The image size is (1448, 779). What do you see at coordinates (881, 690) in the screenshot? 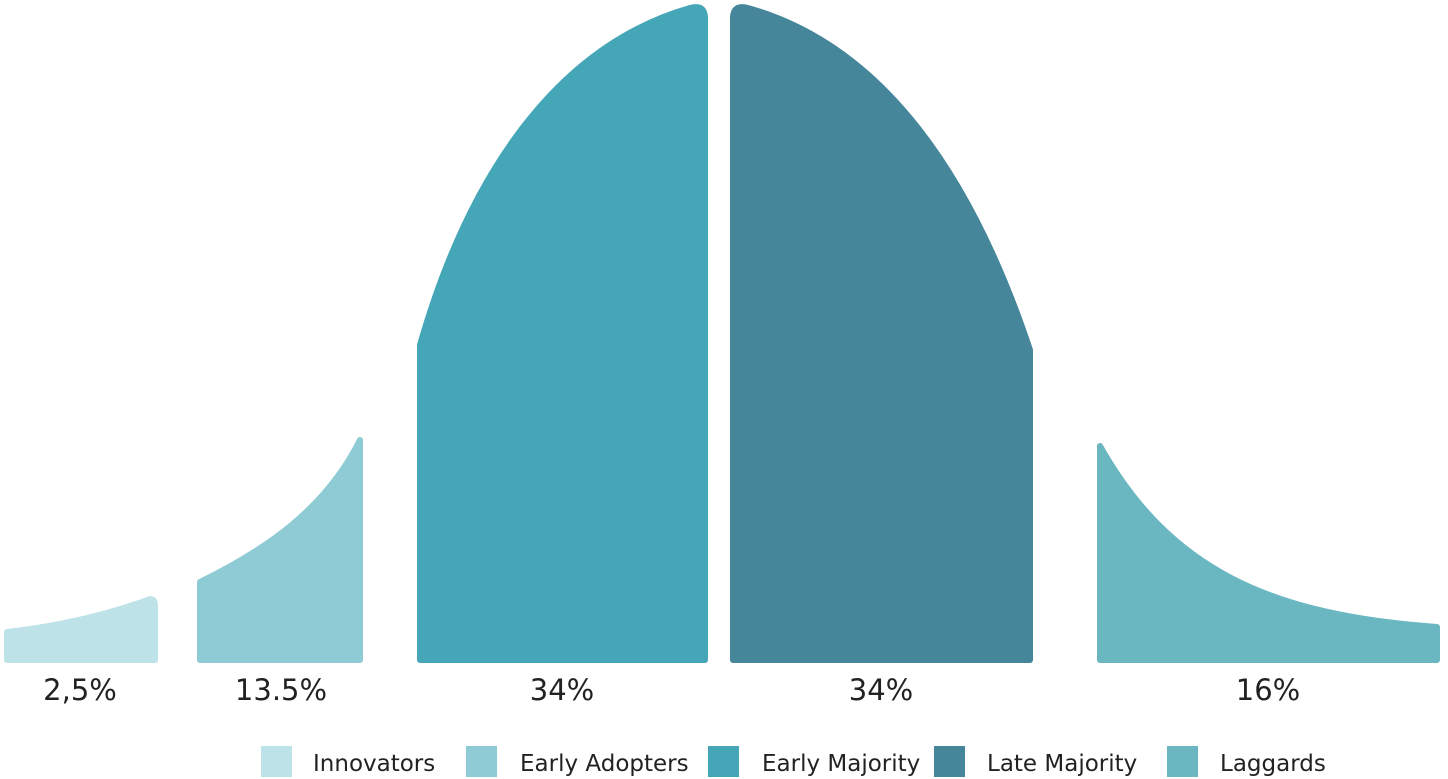
I see `pct-label-late-majority: 34%` at bounding box center [881, 690].